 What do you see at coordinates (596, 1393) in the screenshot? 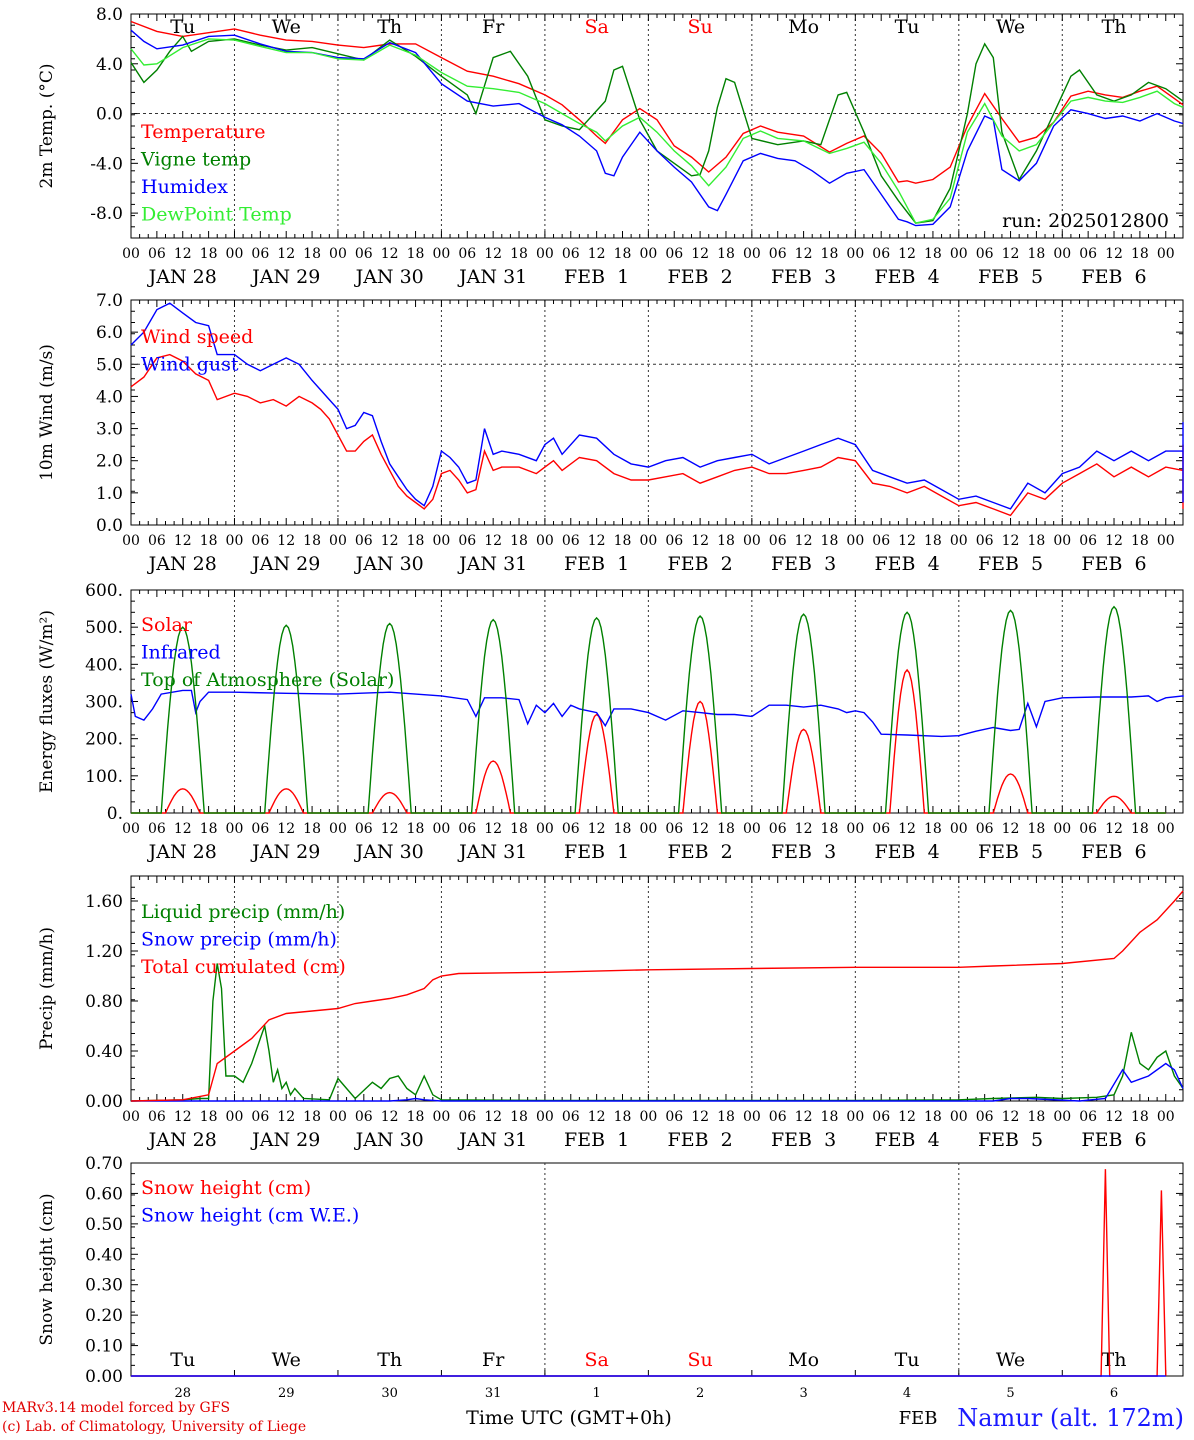
I see `day-number: 1` at bounding box center [596, 1393].